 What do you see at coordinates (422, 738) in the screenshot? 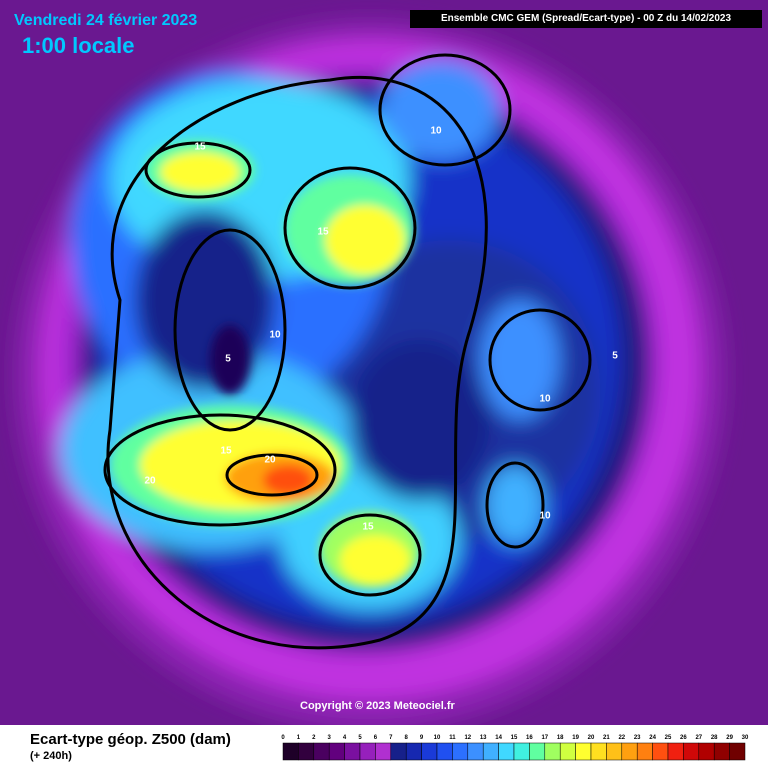
I see `colorbar-label: 9` at bounding box center [422, 738].